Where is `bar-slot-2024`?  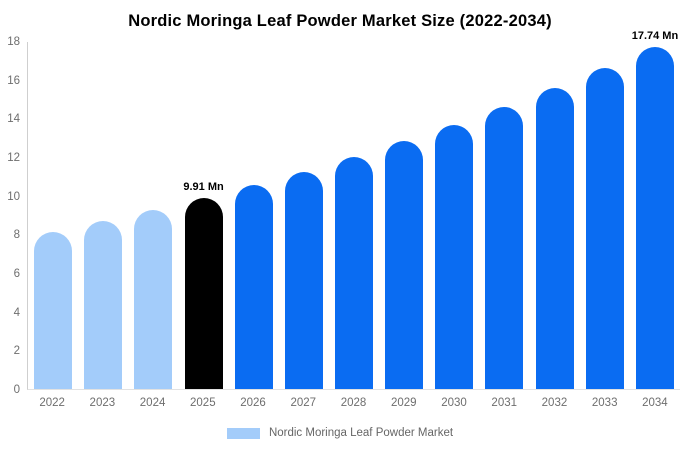 bar-slot-2024 is located at coordinates (153, 215).